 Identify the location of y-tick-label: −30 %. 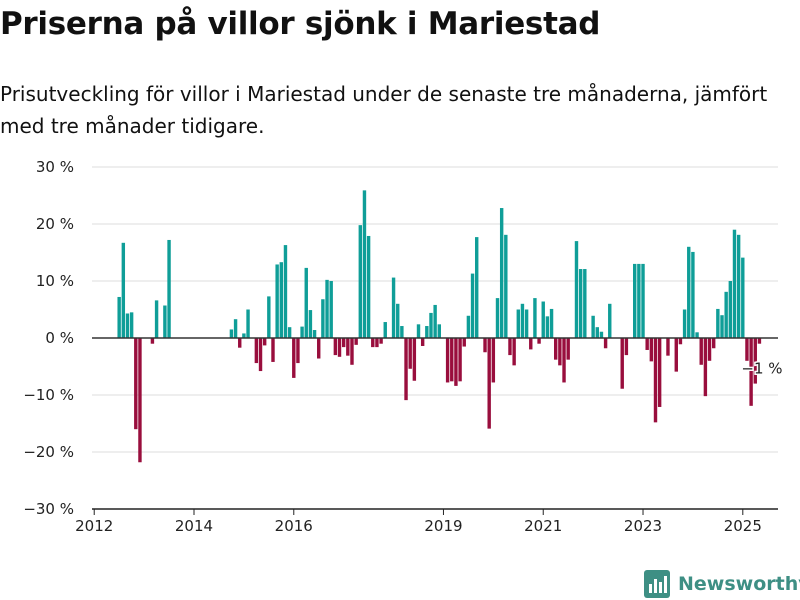
(48, 509).